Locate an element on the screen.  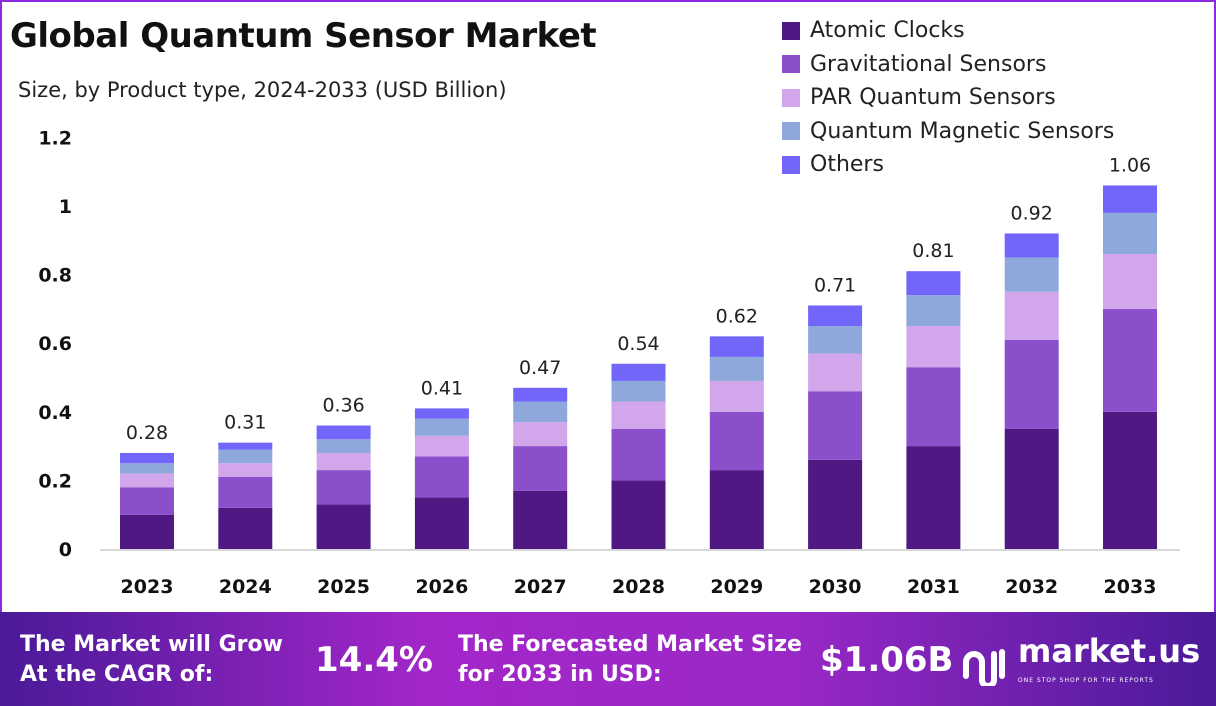
legend-label: Atomic Clocks is located at coordinates (887, 31).